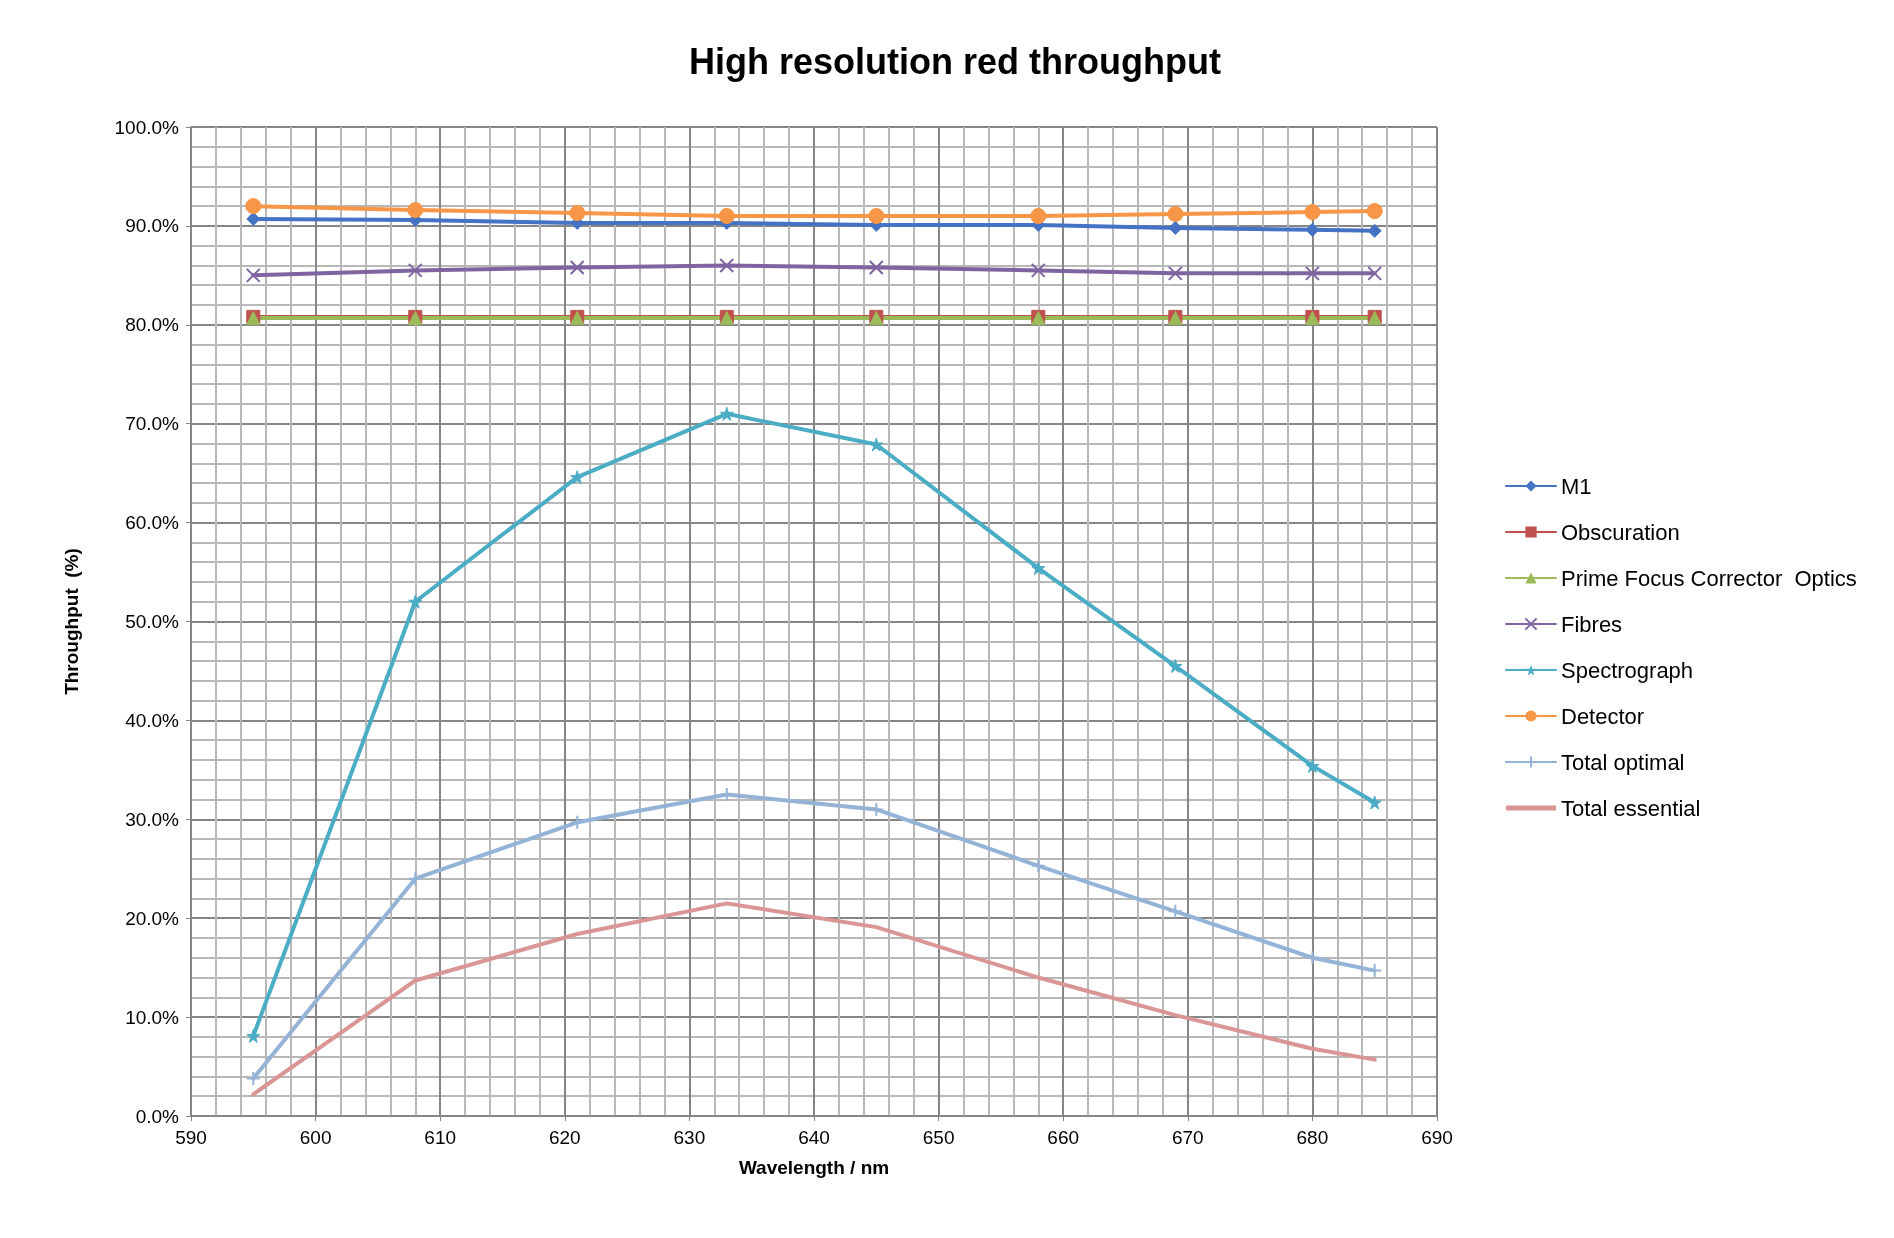 This screenshot has height=1238, width=1894. I want to click on y-tick-label: 80.0%, so click(152, 325).